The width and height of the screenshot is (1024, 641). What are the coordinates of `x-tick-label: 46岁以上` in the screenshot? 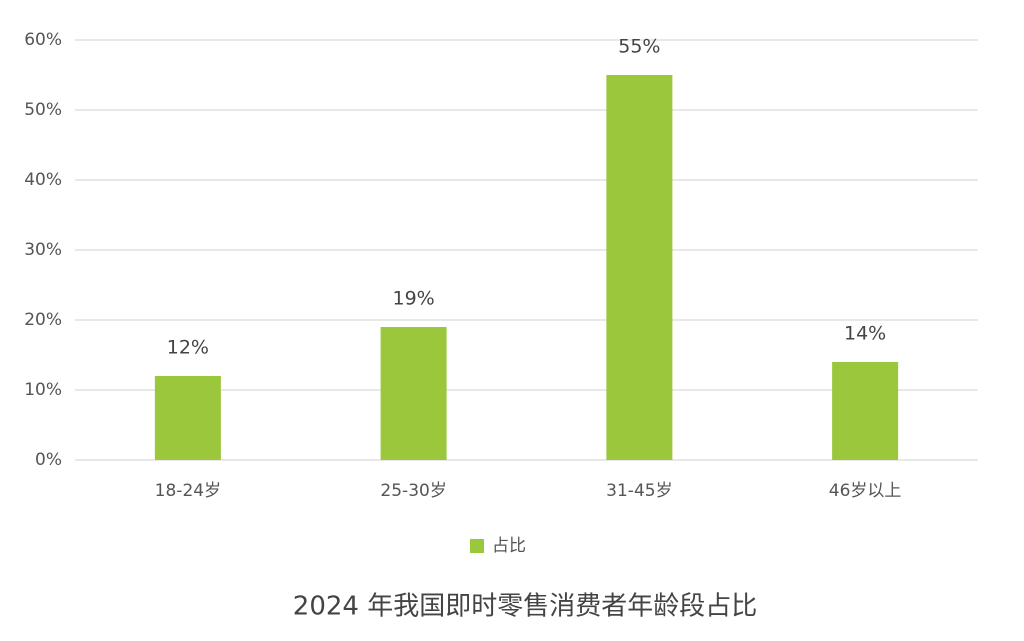 It's located at (865, 491).